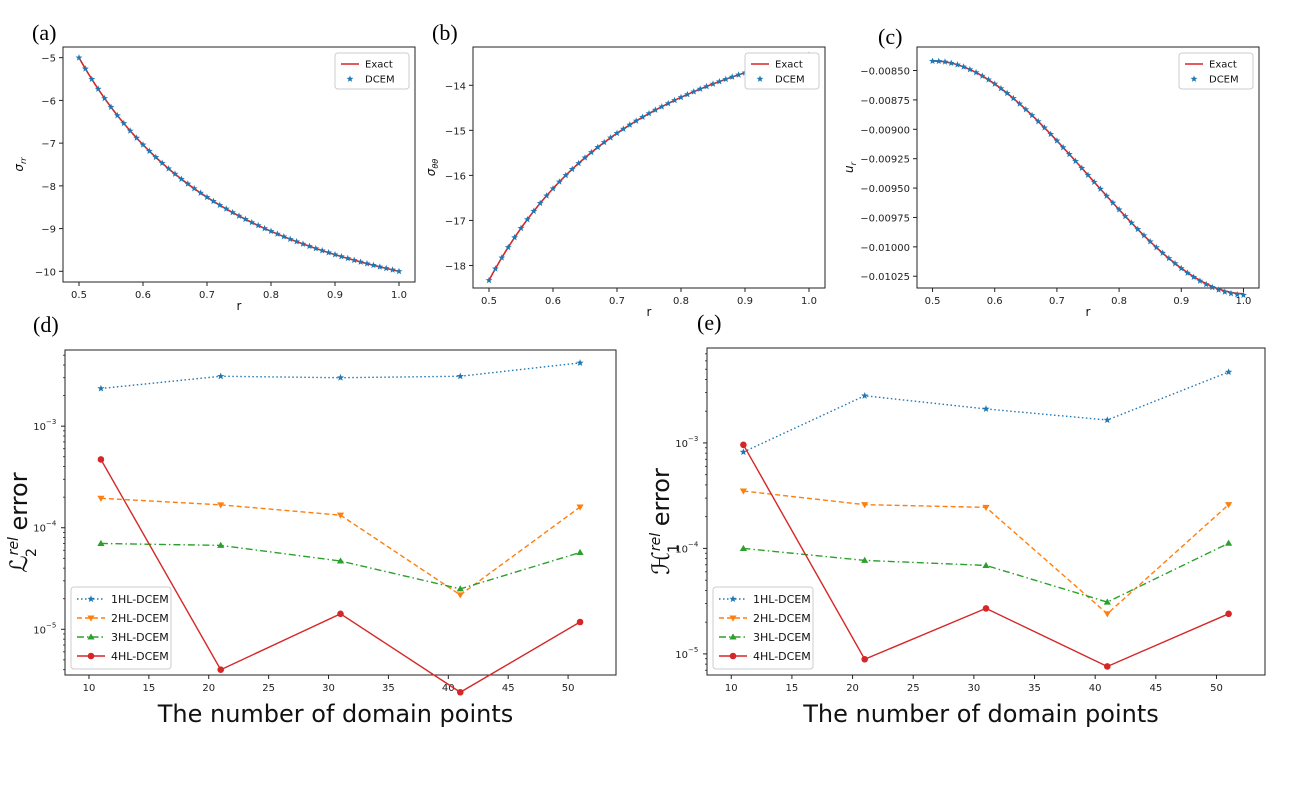  I want to click on x-tick-label: 50, so click(568, 688).